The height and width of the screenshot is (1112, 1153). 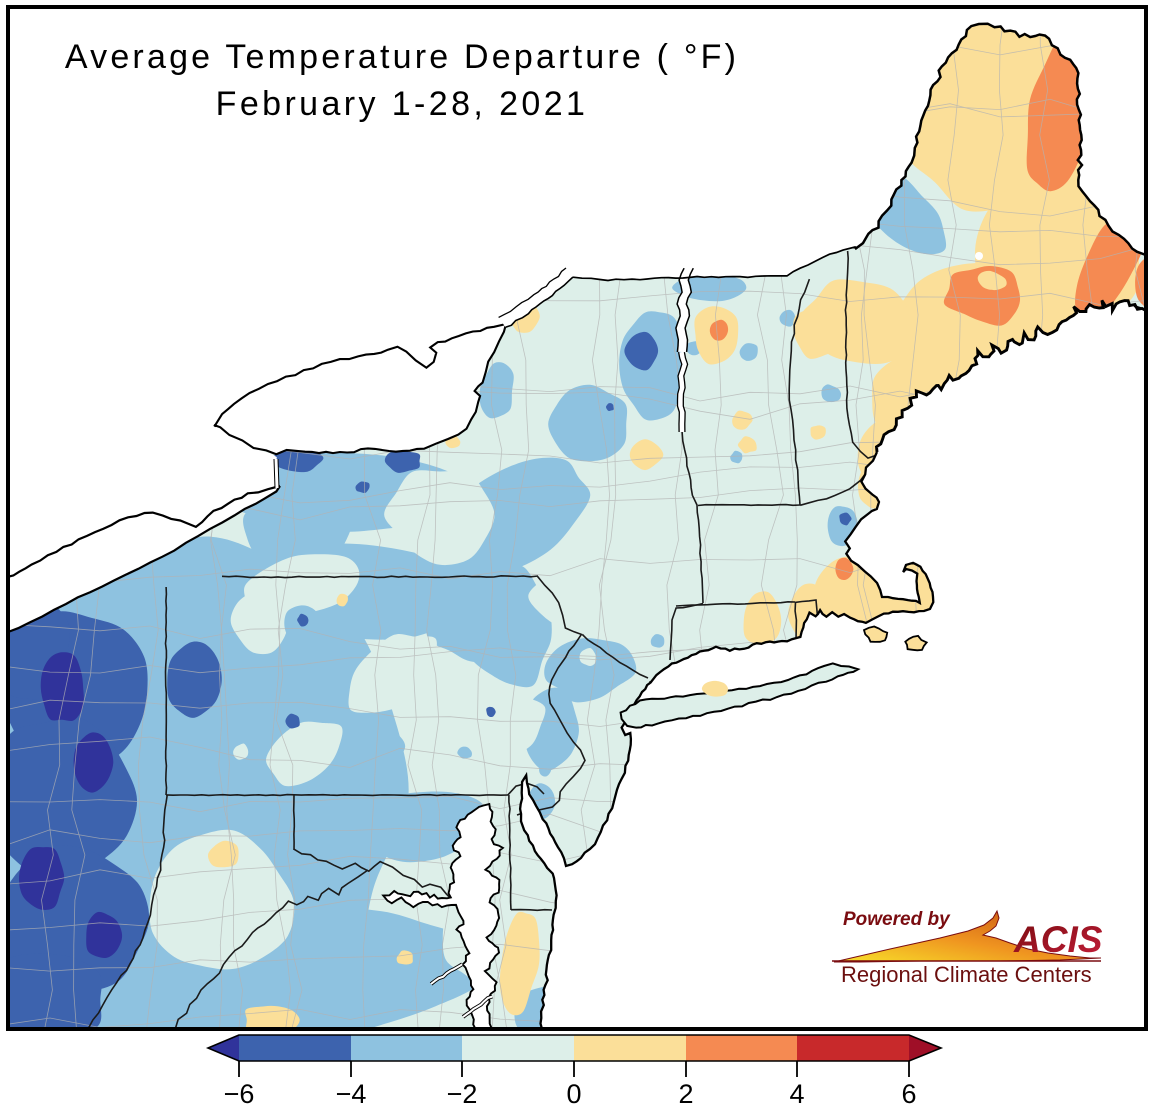 What do you see at coordinates (239, 1094) in the screenshot?
I see `svg-text: −6` at bounding box center [239, 1094].